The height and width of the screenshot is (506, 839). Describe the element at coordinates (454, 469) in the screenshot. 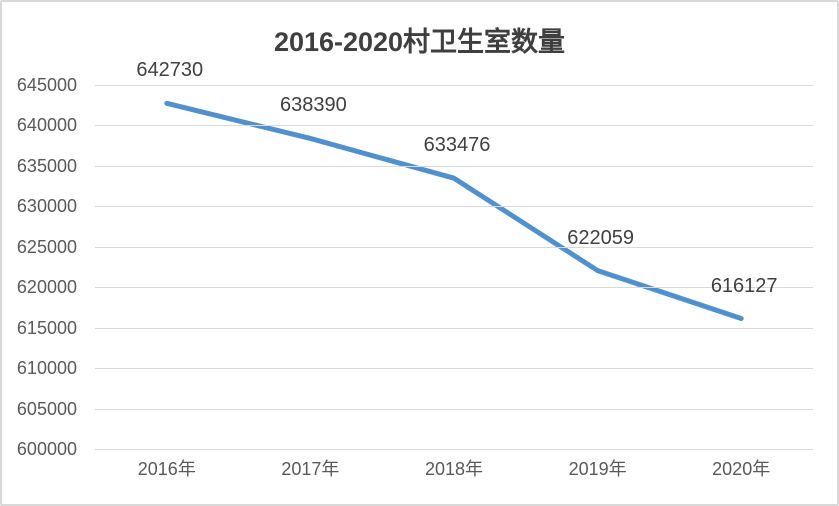

I see `x-axis-tick-label: 2018年` at that location.